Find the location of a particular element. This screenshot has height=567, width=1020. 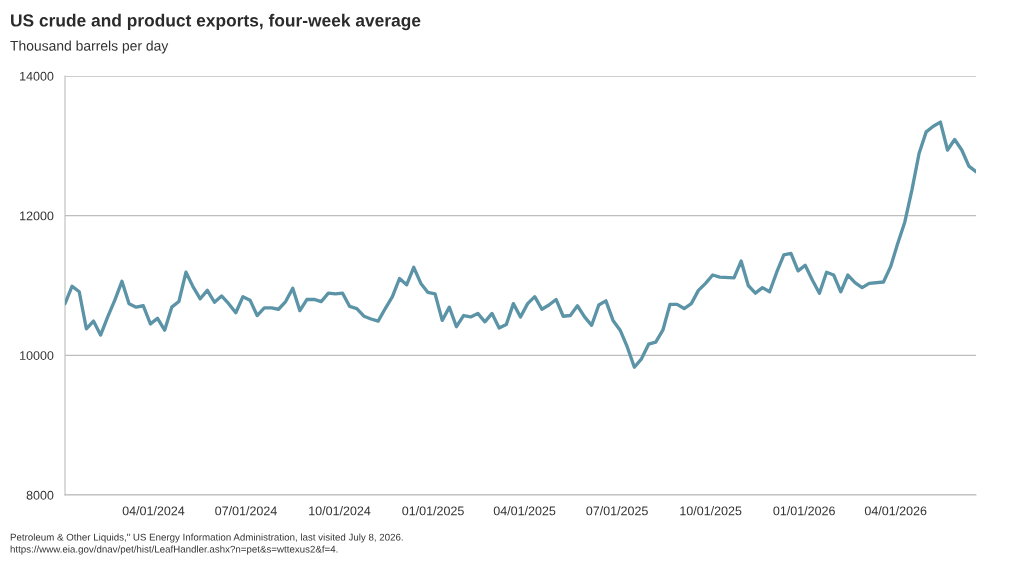

y-tick-label: 10000 is located at coordinates (37, 355).